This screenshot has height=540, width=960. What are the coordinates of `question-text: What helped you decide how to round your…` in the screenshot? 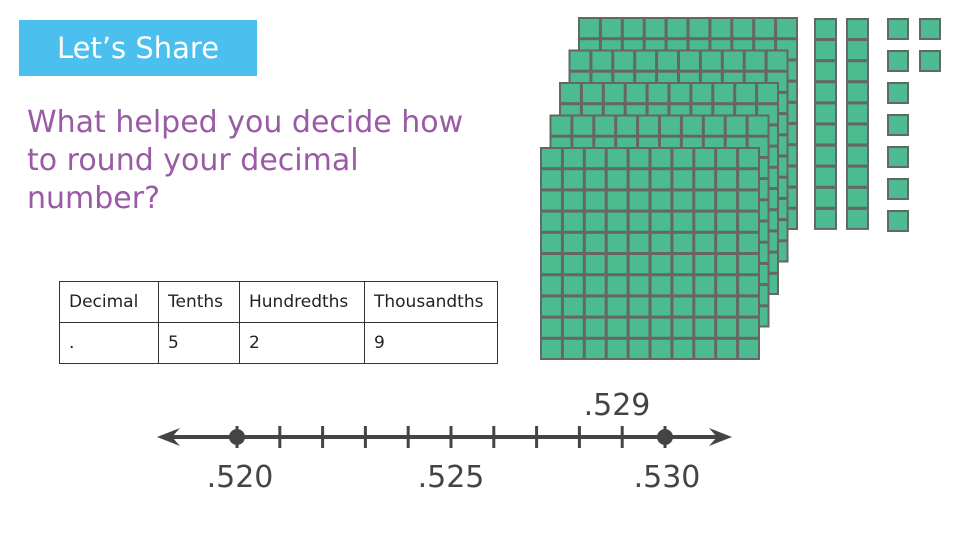 It's located at (245, 160).